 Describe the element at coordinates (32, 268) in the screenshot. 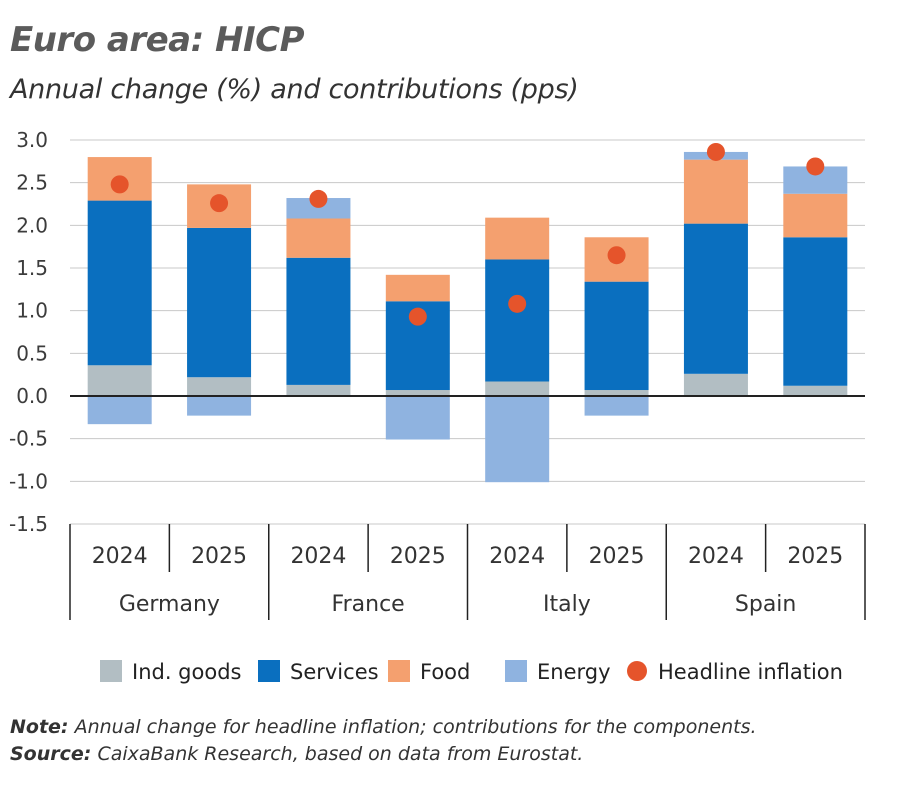

I see `y-tick-label: 1.5` at that location.